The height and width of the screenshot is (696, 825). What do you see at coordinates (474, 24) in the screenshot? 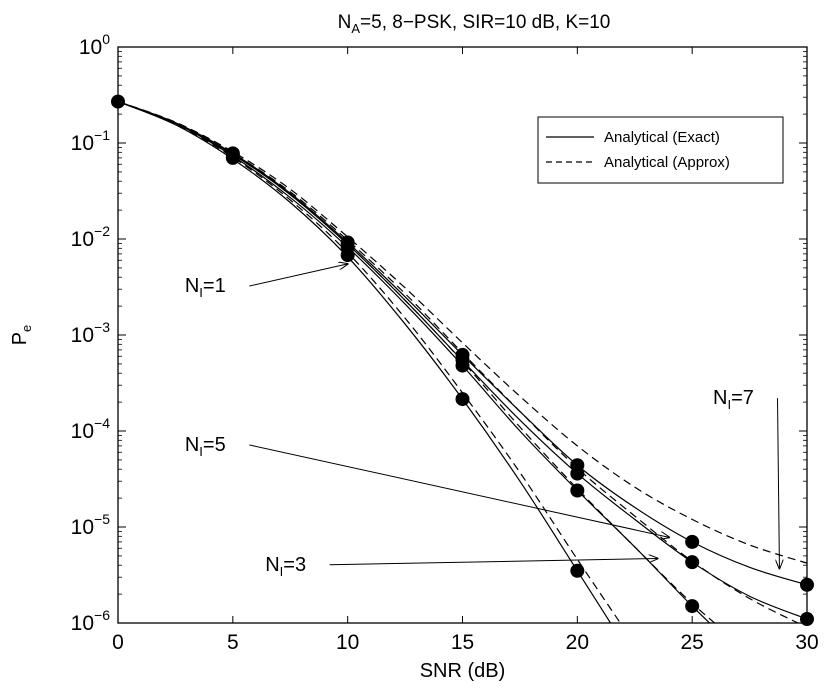
I see `chart-title: NA=5, 8−PSK, SIR=10 dB, K=10` at bounding box center [474, 24].